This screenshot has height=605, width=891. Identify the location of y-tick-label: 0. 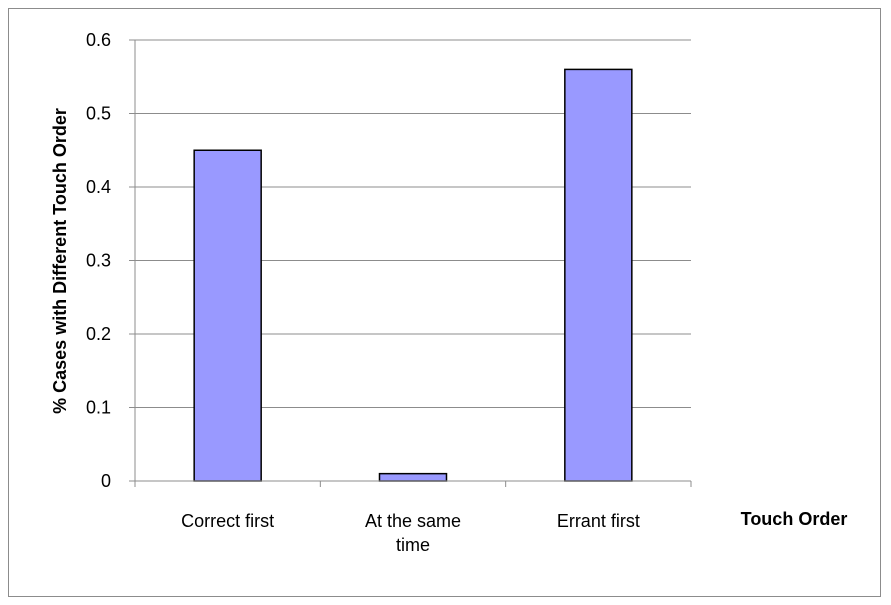
(106, 481).